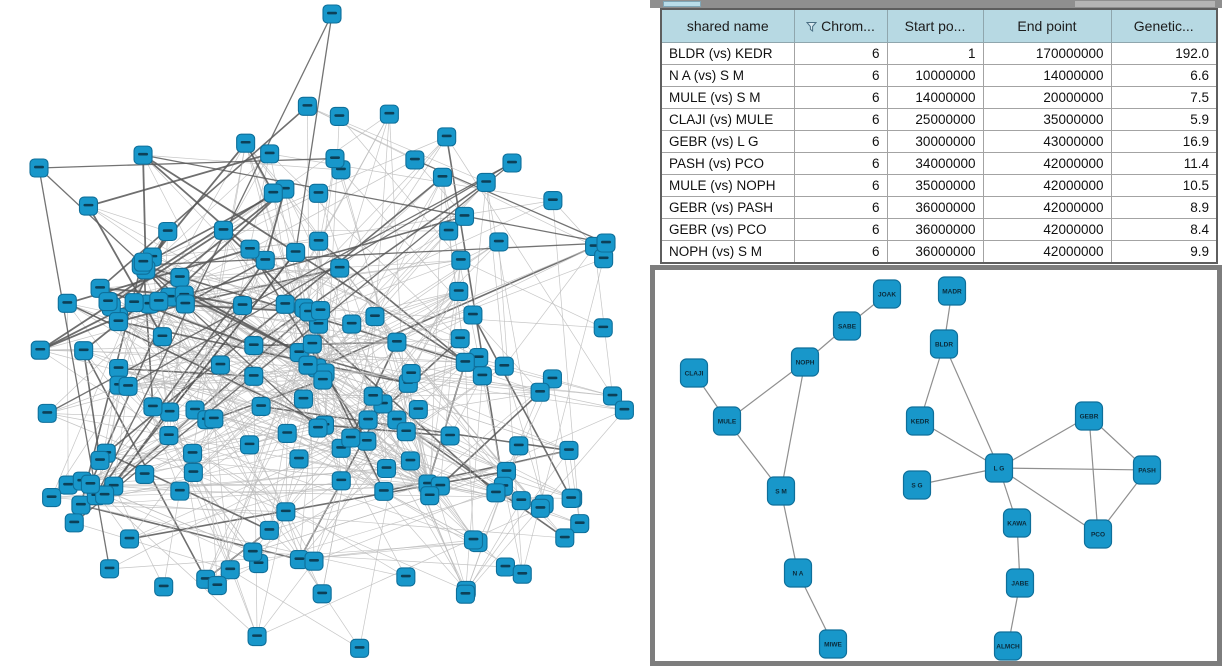 This screenshot has height=669, width=1222. I want to click on cell-shared-name: N A (vs) S M, so click(727, 75).